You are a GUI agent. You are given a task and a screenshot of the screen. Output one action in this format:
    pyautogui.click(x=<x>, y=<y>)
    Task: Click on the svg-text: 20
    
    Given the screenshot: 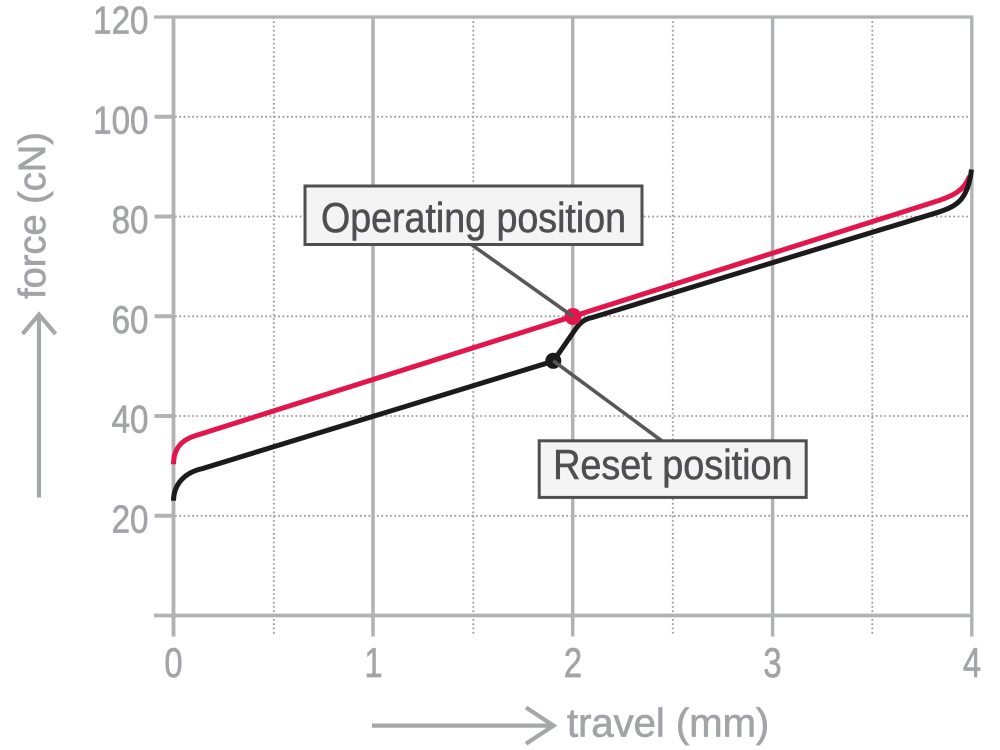 What is the action you would take?
    pyautogui.click(x=130, y=519)
    